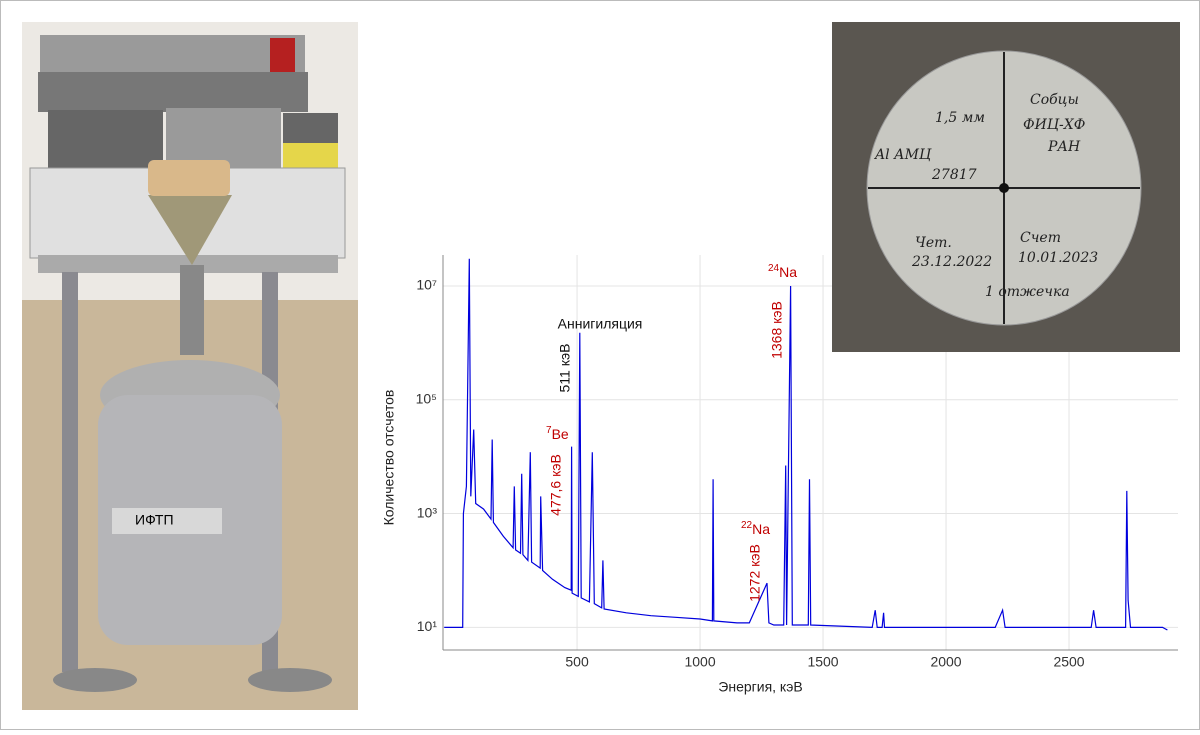 The width and height of the screenshot is (1200, 735). I want to click on isotope-label: 7Be, so click(557, 433).